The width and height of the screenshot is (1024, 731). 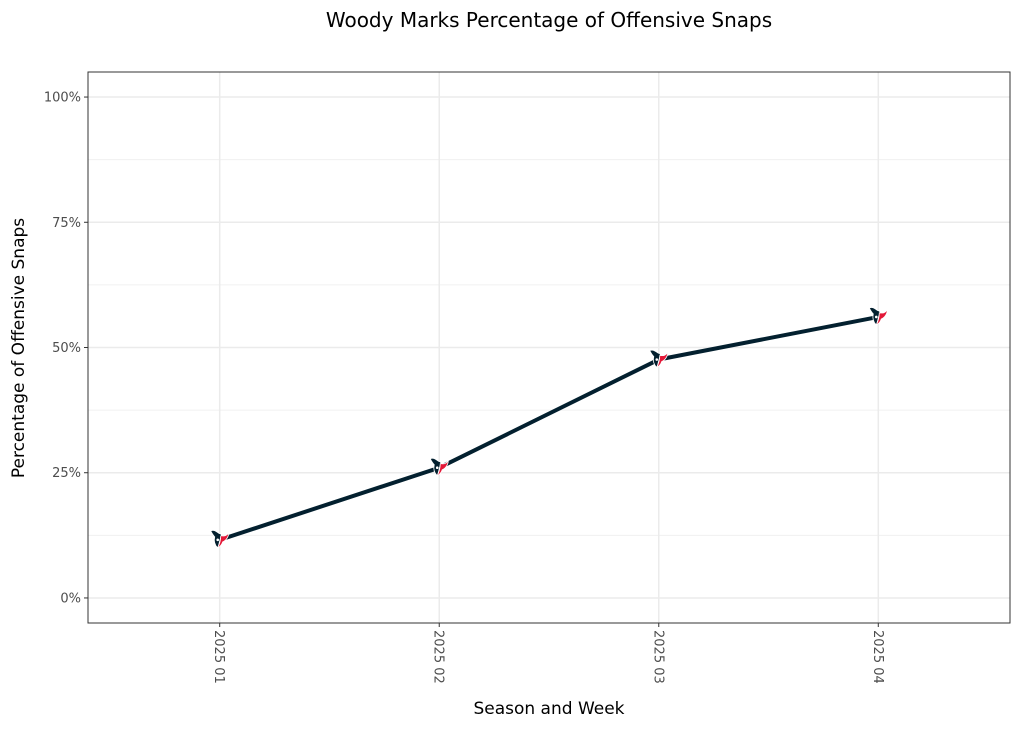 What do you see at coordinates (66, 223) in the screenshot?
I see `y-tick-label: 75%` at bounding box center [66, 223].